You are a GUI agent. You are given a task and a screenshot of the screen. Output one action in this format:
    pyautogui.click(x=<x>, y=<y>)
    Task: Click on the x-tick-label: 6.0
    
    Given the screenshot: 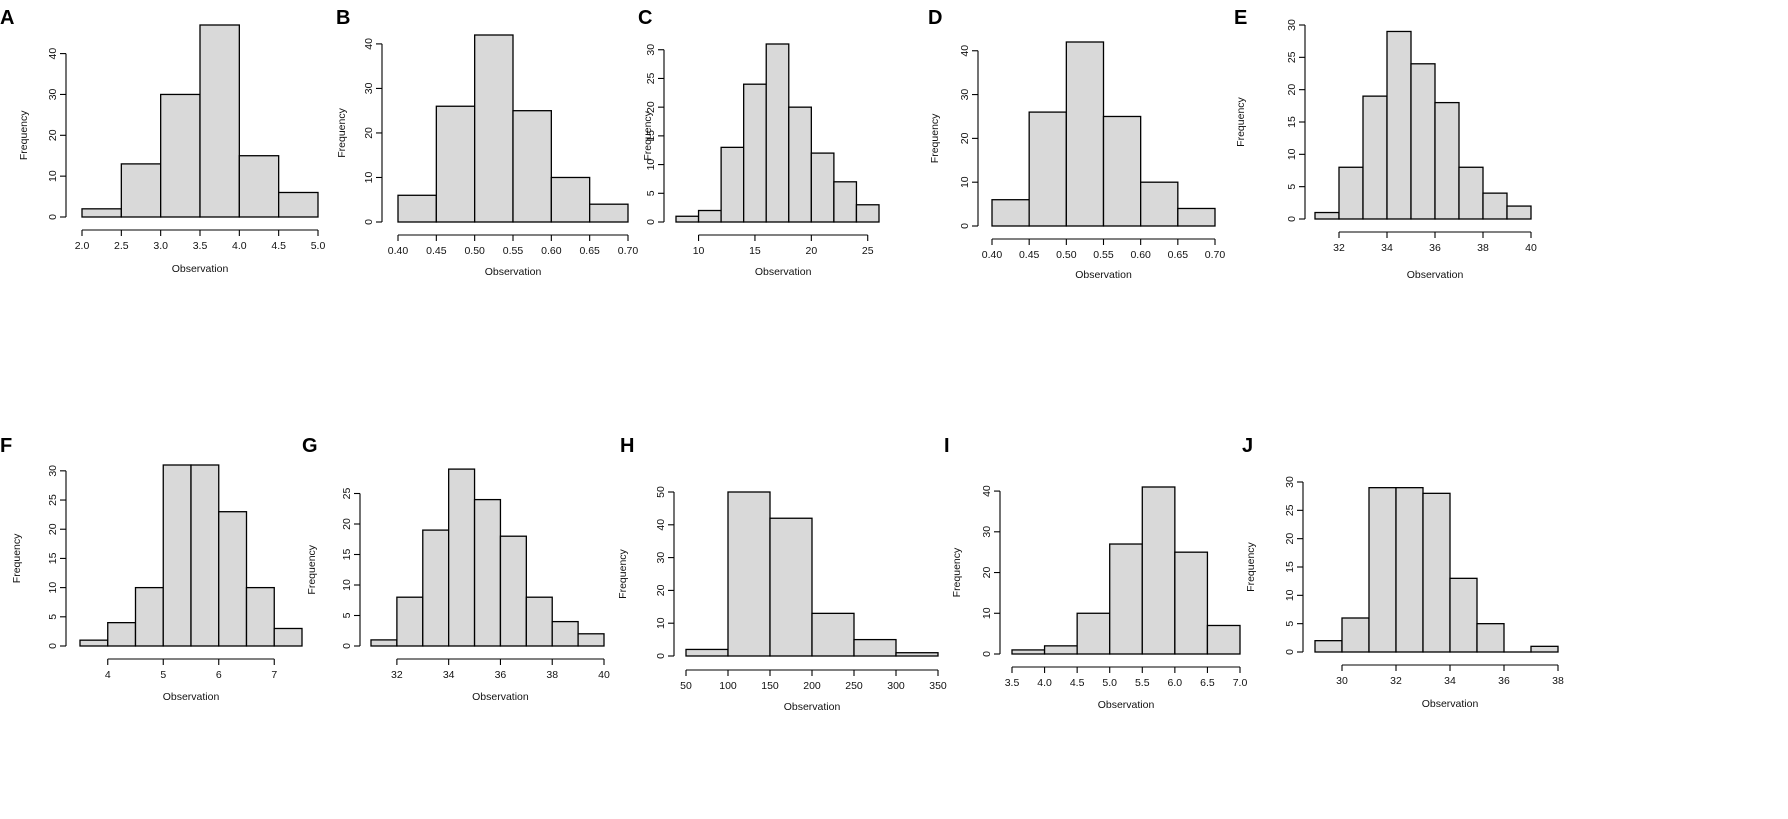 What is the action you would take?
    pyautogui.click(x=1175, y=683)
    